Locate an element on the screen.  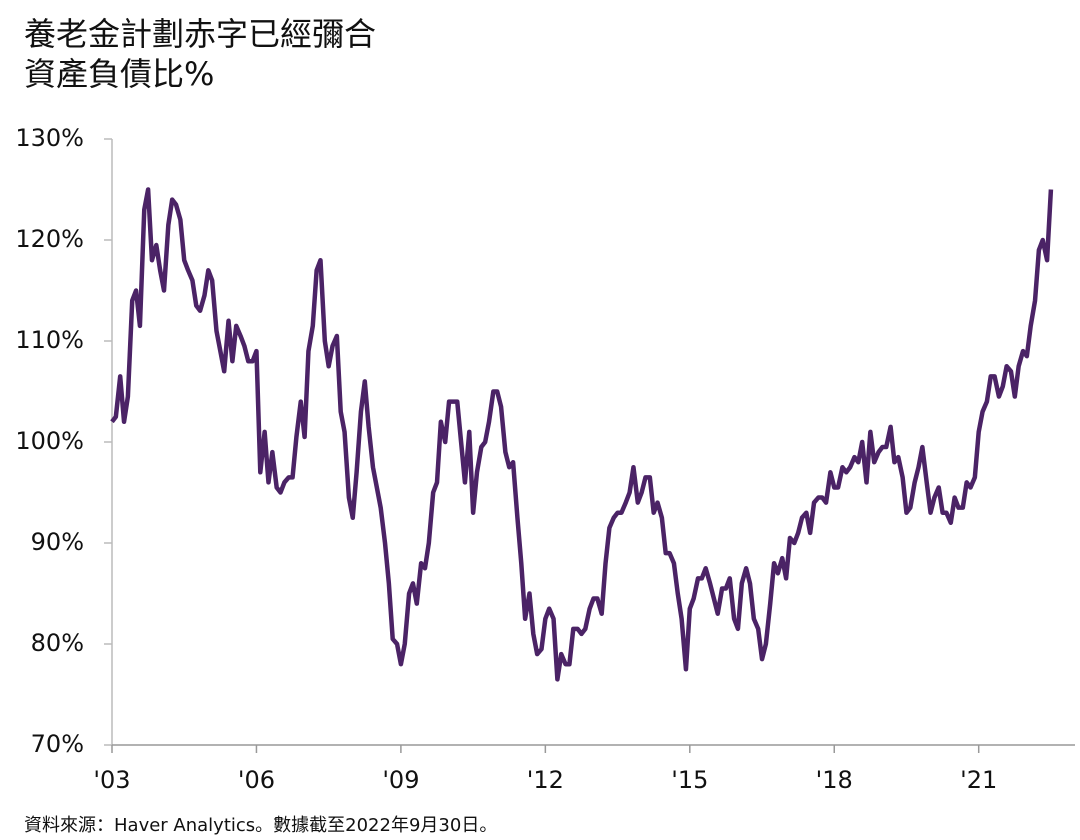
y-tick-label: 130% is located at coordinates (49, 138).